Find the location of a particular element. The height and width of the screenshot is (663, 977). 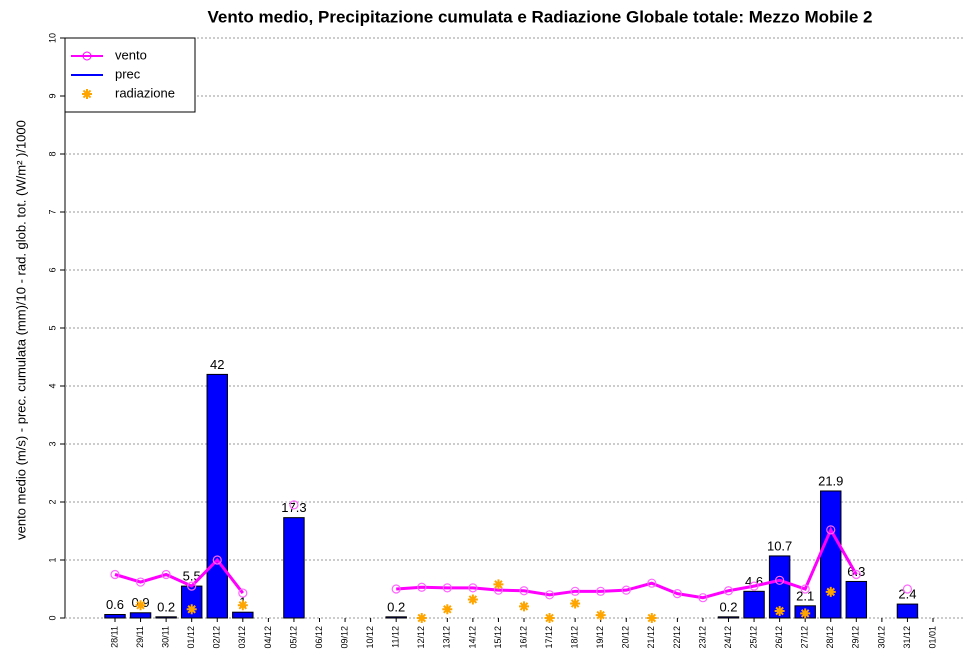

x-tick-label: 24/12 is located at coordinates (728, 637).